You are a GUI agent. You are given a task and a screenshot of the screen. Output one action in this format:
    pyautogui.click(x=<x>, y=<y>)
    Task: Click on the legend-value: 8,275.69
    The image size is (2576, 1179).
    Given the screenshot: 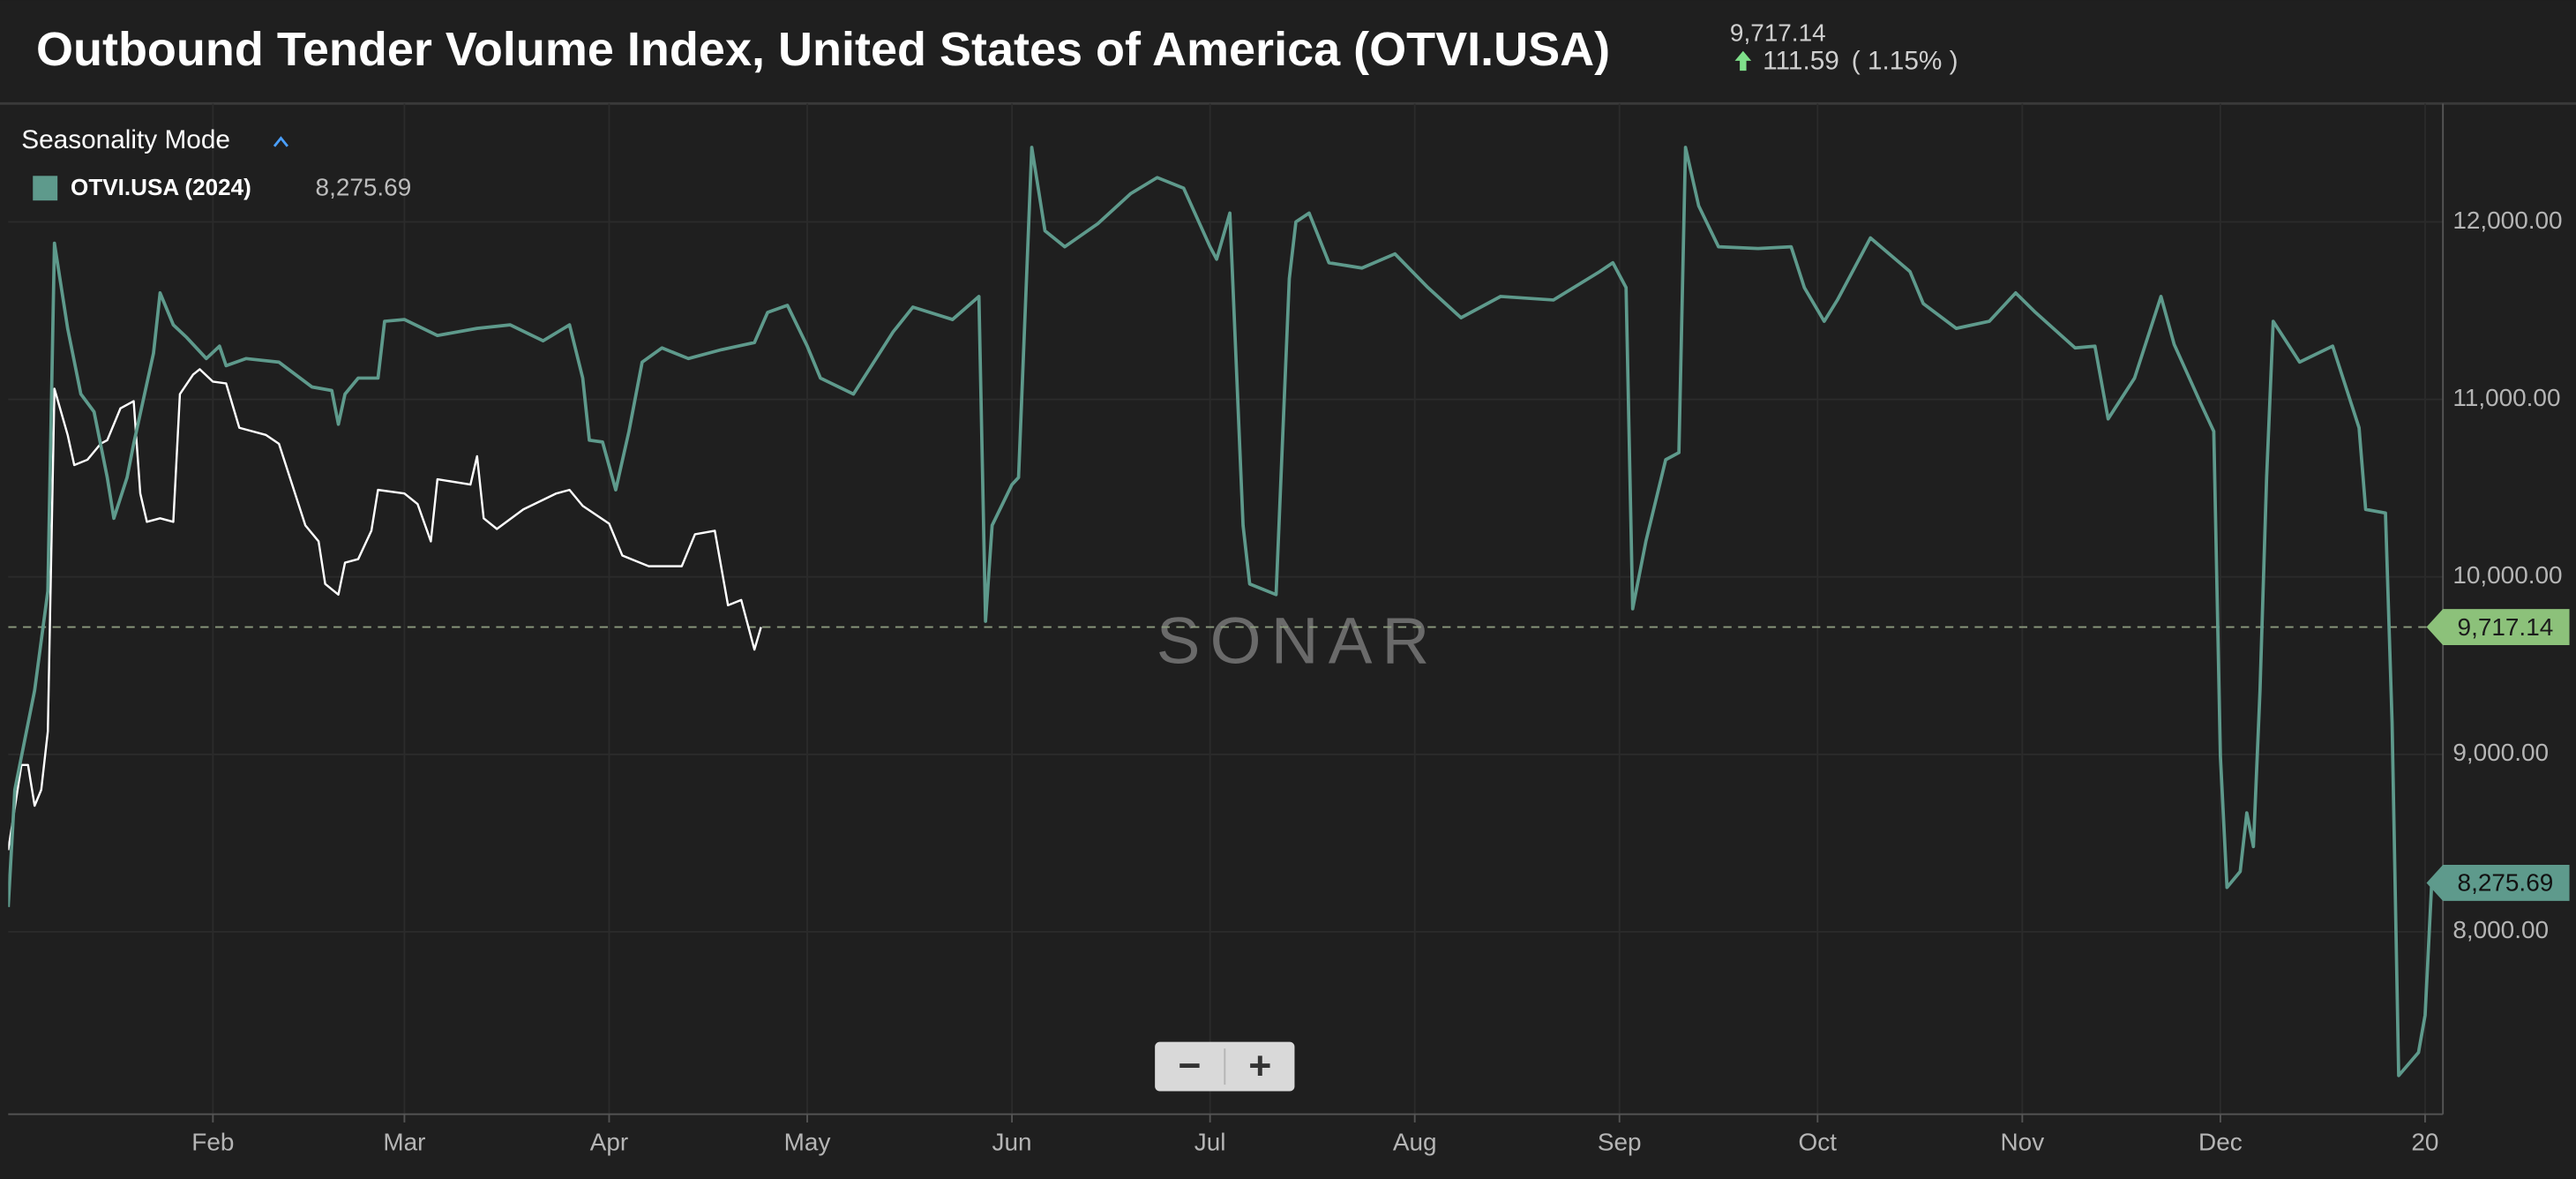 What is the action you would take?
    pyautogui.click(x=364, y=187)
    